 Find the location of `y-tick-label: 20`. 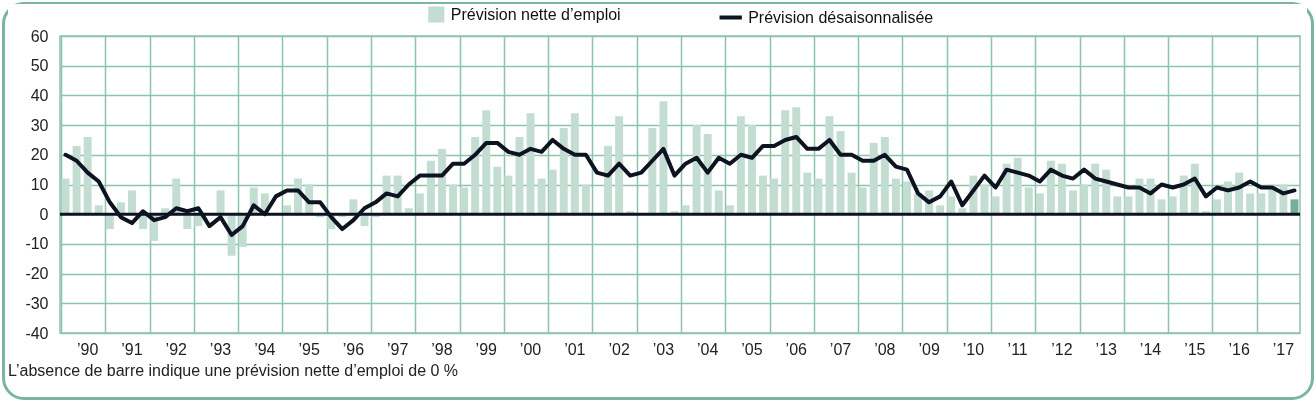

y-tick-label: 20 is located at coordinates (39, 155).